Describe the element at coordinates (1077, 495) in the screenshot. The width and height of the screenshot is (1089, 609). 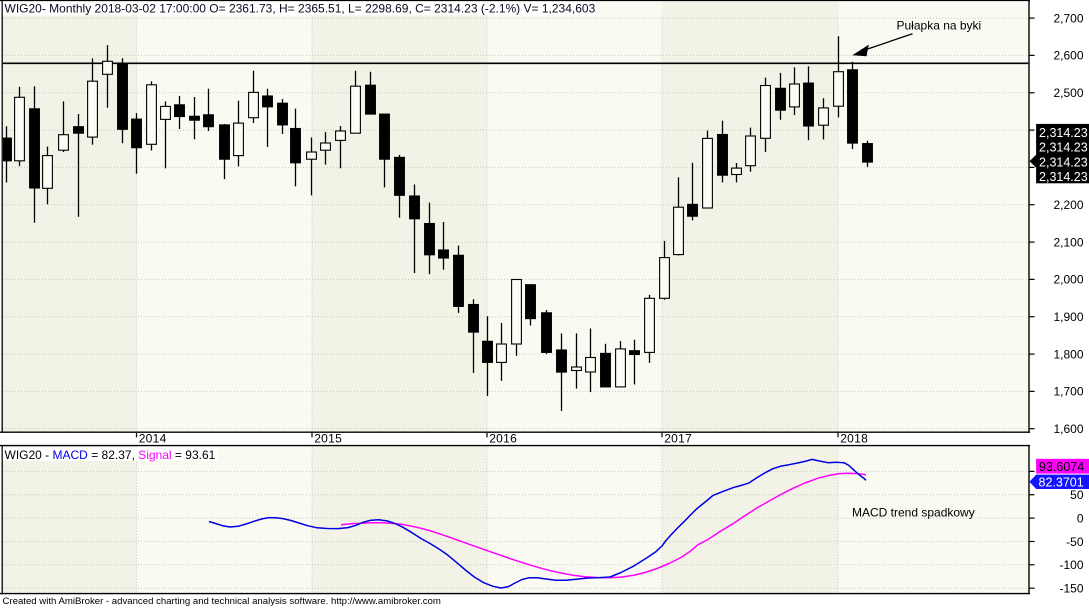
I see `svg-text: 50` at that location.